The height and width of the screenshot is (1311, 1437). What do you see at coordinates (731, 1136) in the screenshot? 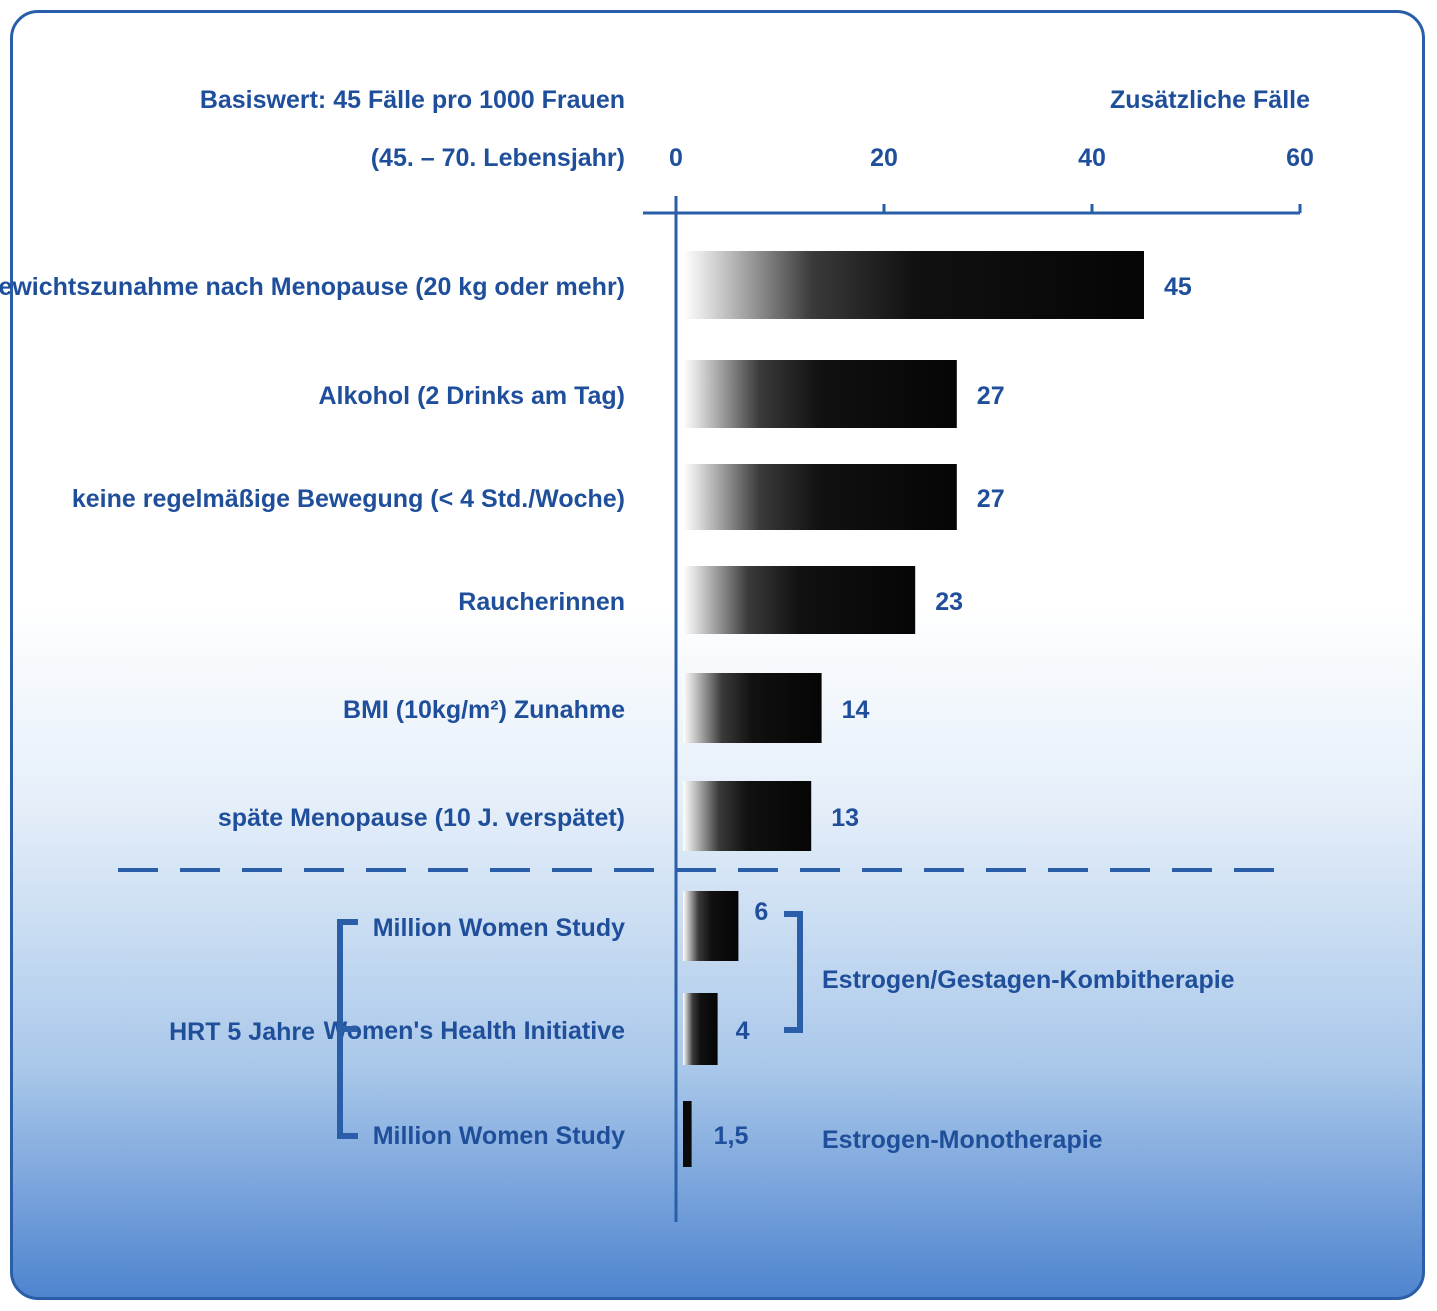
I see `value-label: 1,5` at bounding box center [731, 1136].